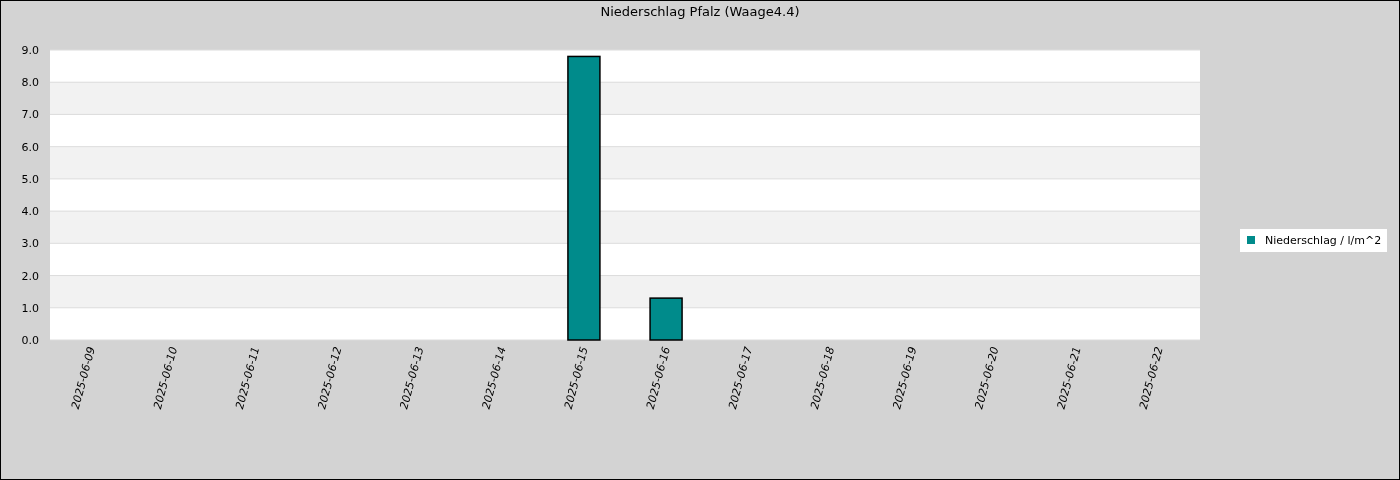  Describe the element at coordinates (30, 276) in the screenshot. I see `y-tick-label: 2.0` at that location.